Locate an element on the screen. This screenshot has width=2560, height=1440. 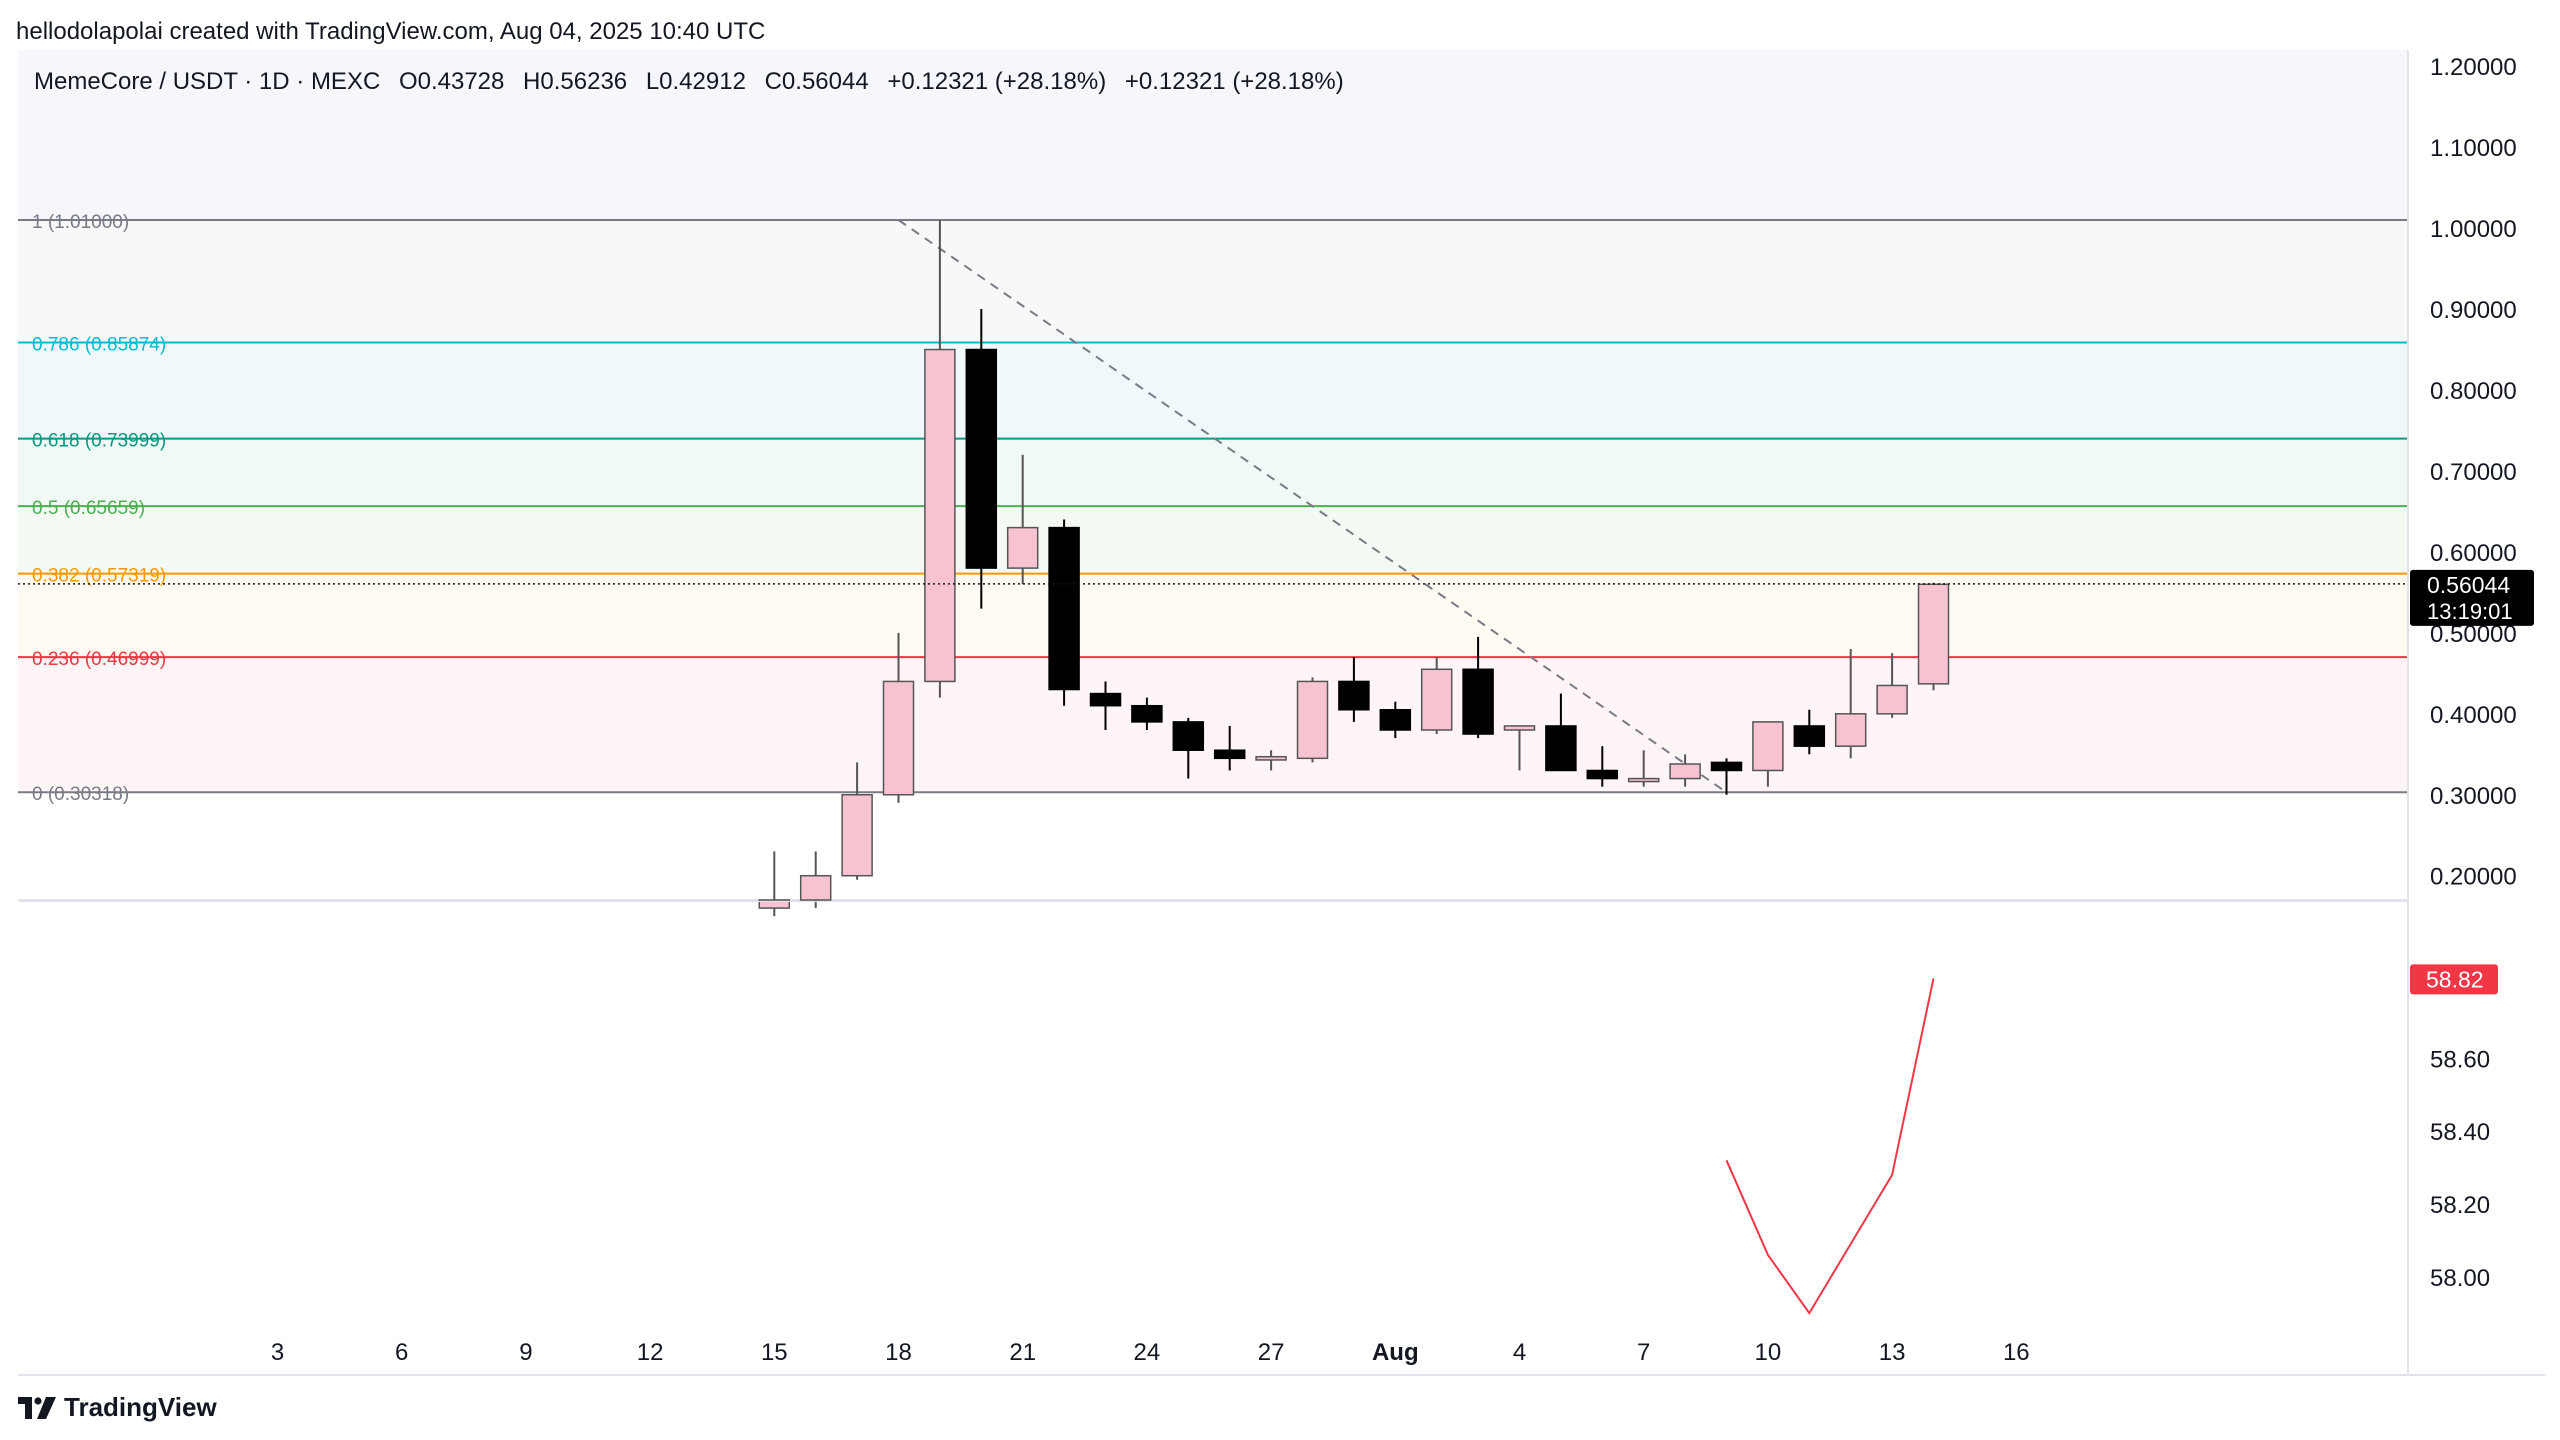
time-tick-label: 15 is located at coordinates (774, 1352).